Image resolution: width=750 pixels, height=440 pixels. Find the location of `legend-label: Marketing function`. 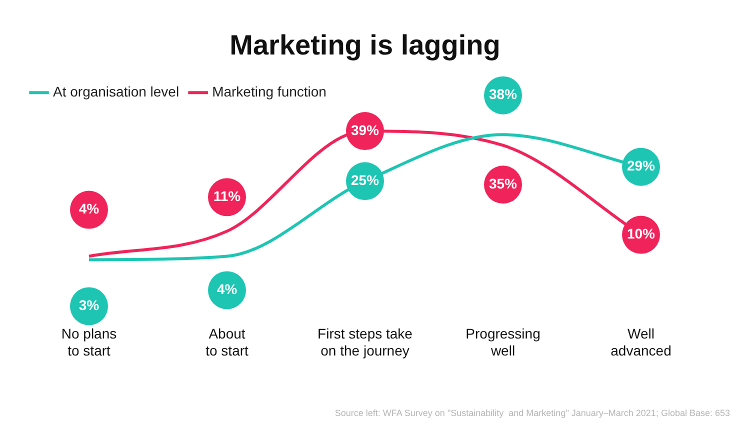

legend-label: Marketing function is located at coordinates (269, 91).